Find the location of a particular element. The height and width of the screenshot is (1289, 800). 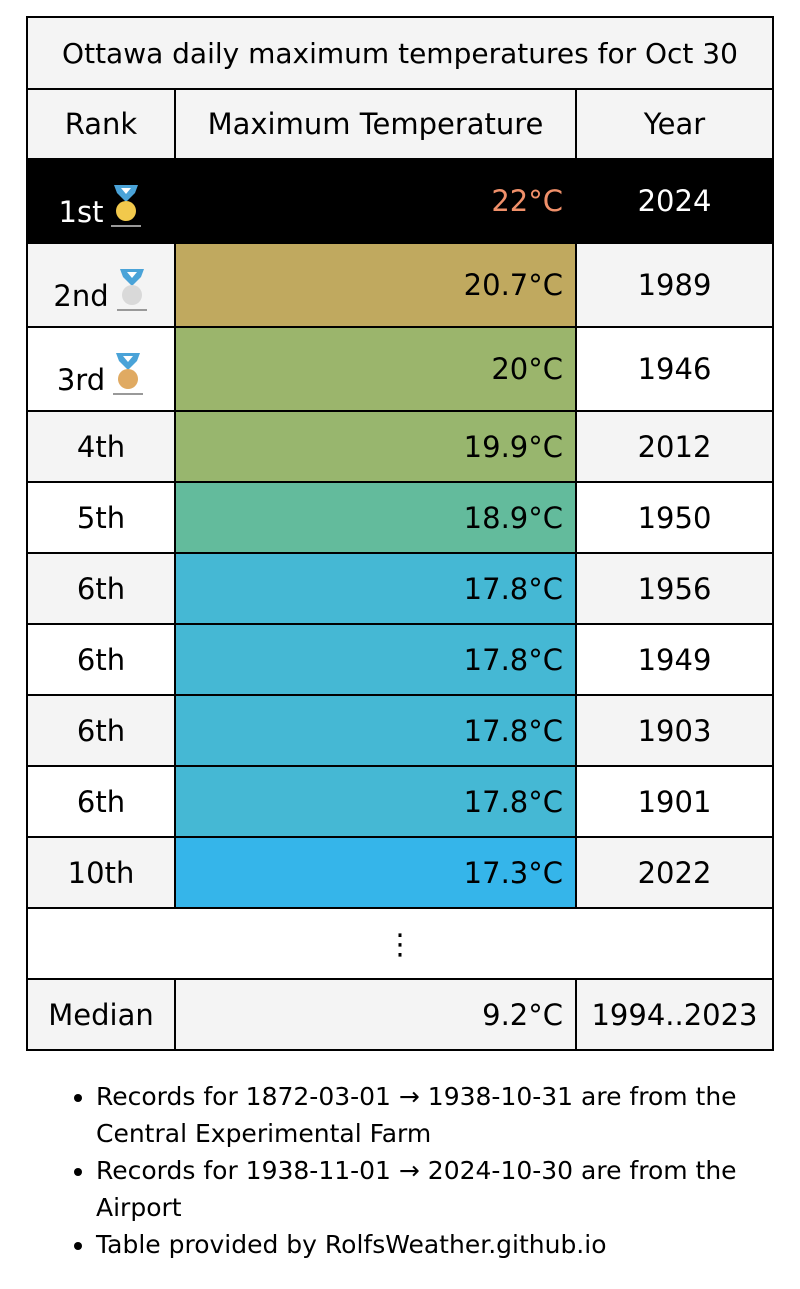

table-row: 6th 17.8°C 1956 is located at coordinates (400, 588).